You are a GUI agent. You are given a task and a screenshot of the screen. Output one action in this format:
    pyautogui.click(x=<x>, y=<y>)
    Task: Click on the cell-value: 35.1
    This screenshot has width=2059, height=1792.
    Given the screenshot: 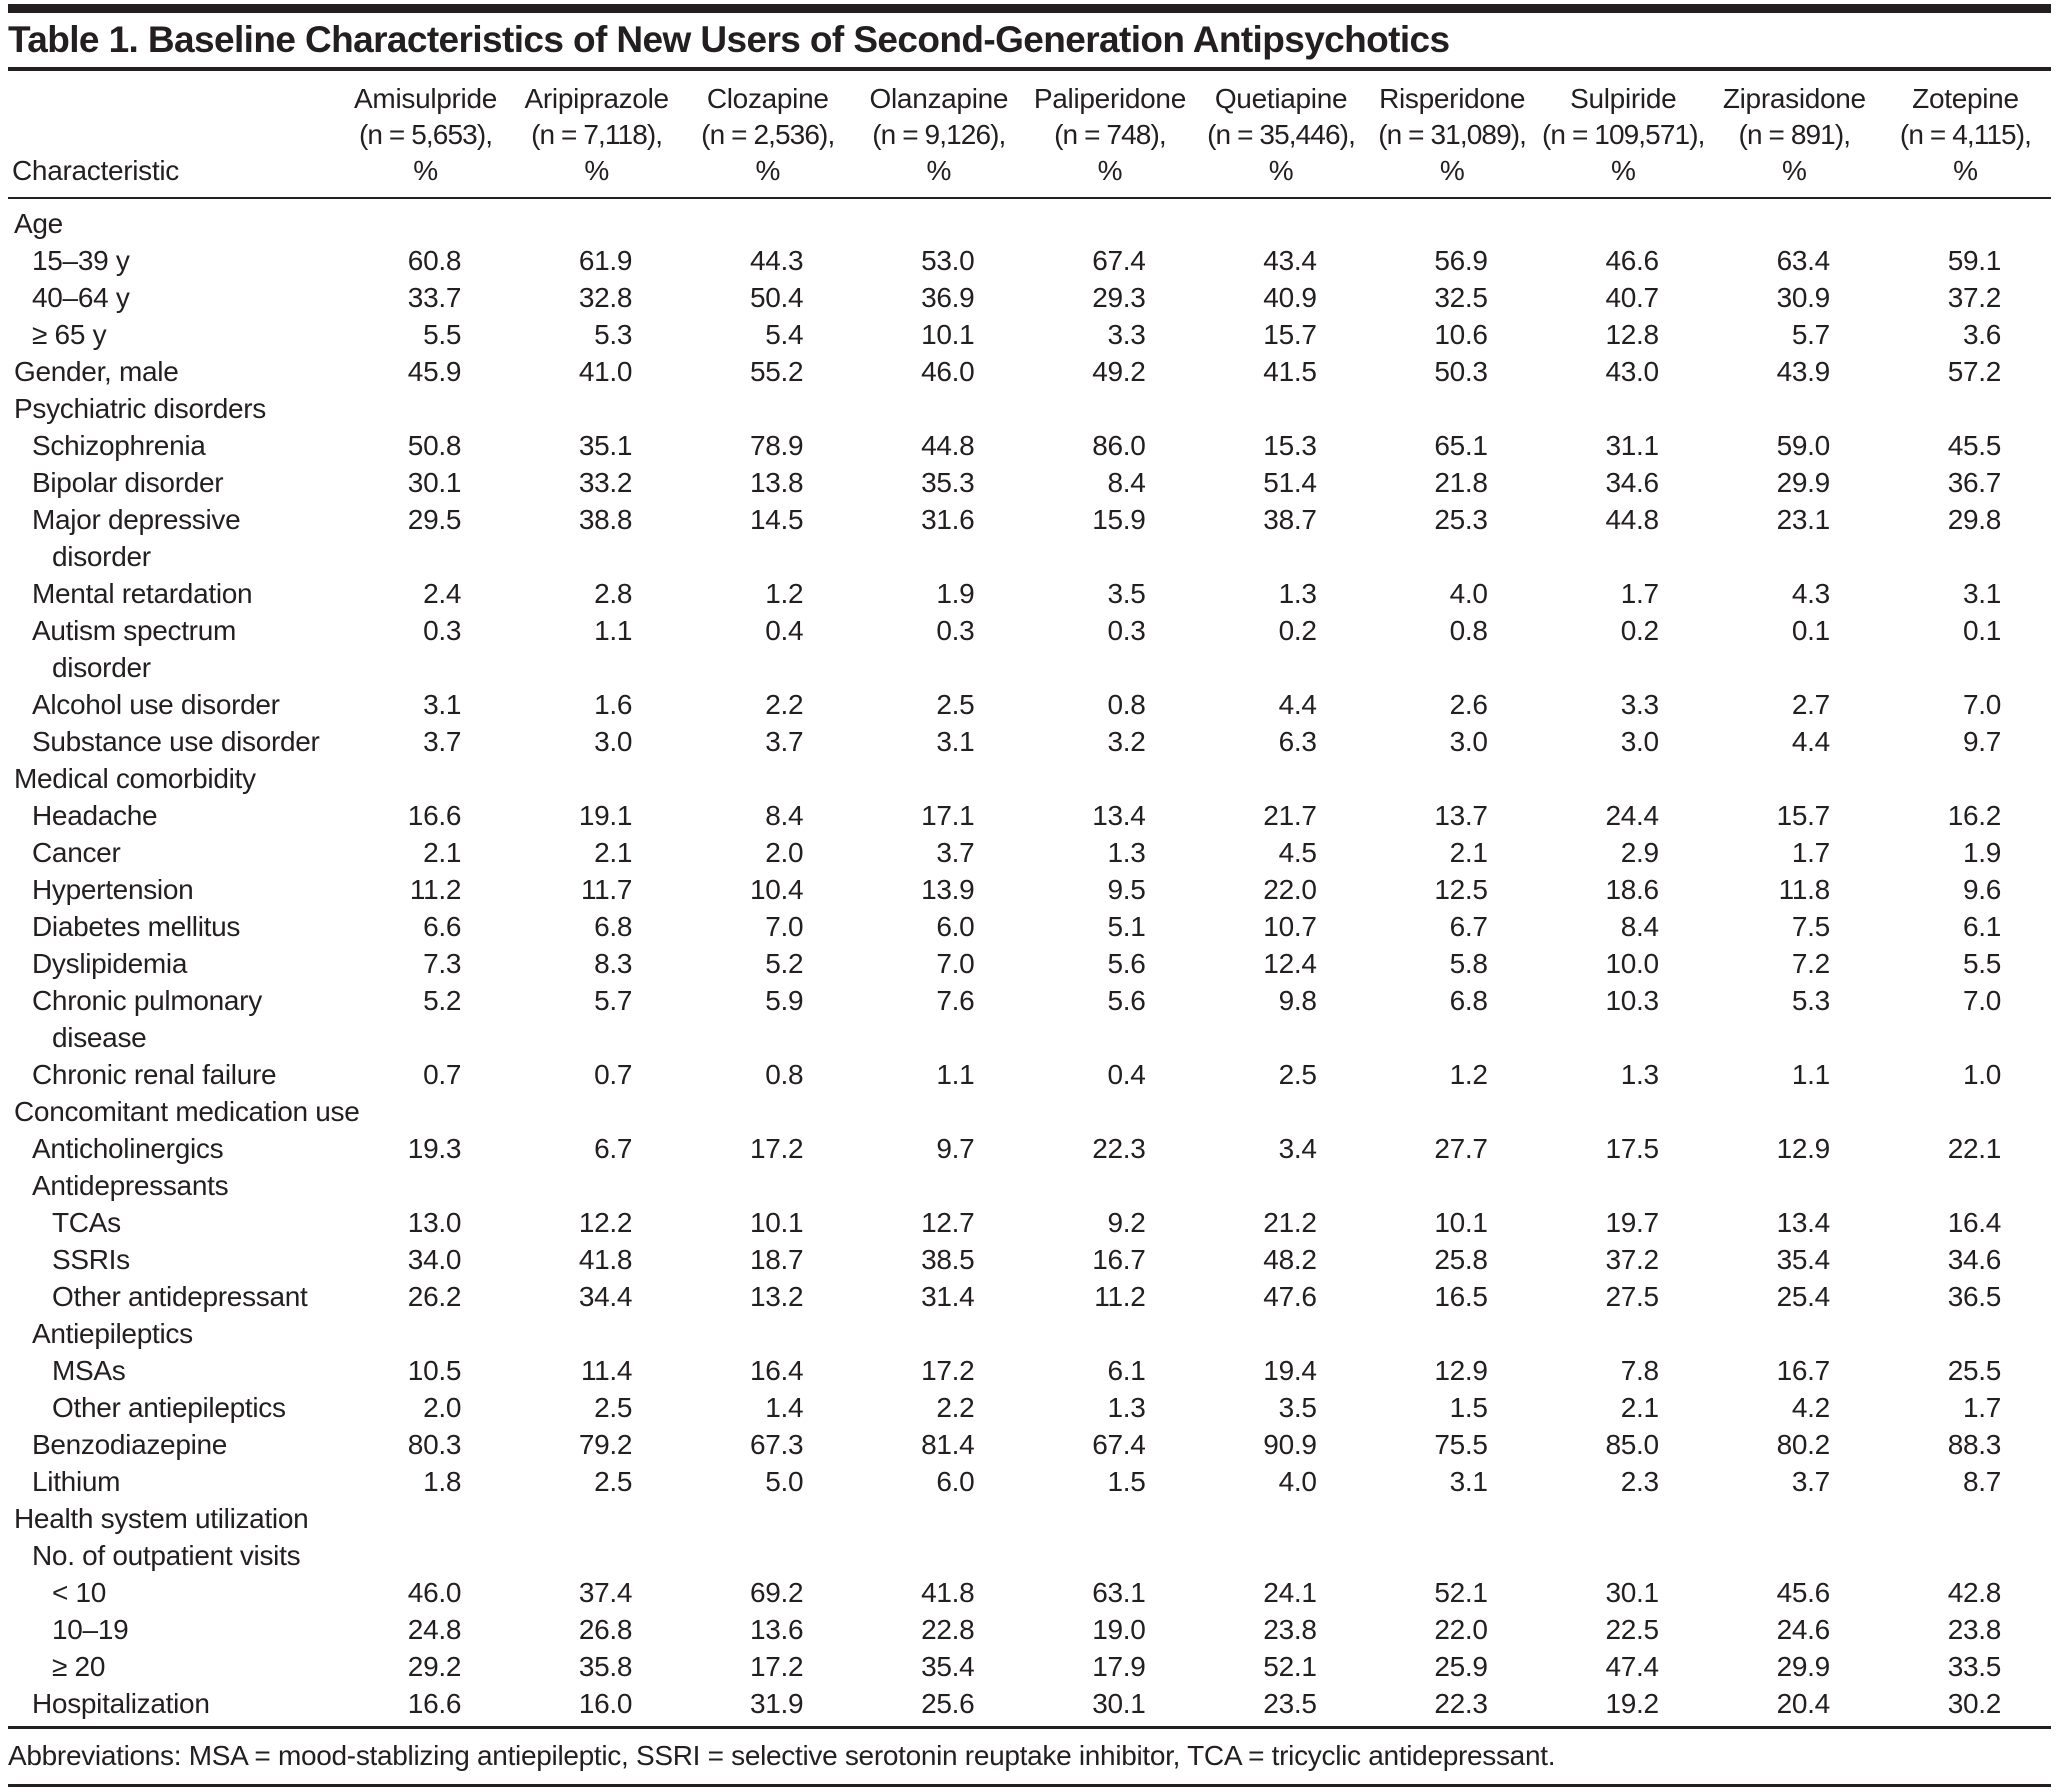 What is the action you would take?
    pyautogui.click(x=605, y=445)
    